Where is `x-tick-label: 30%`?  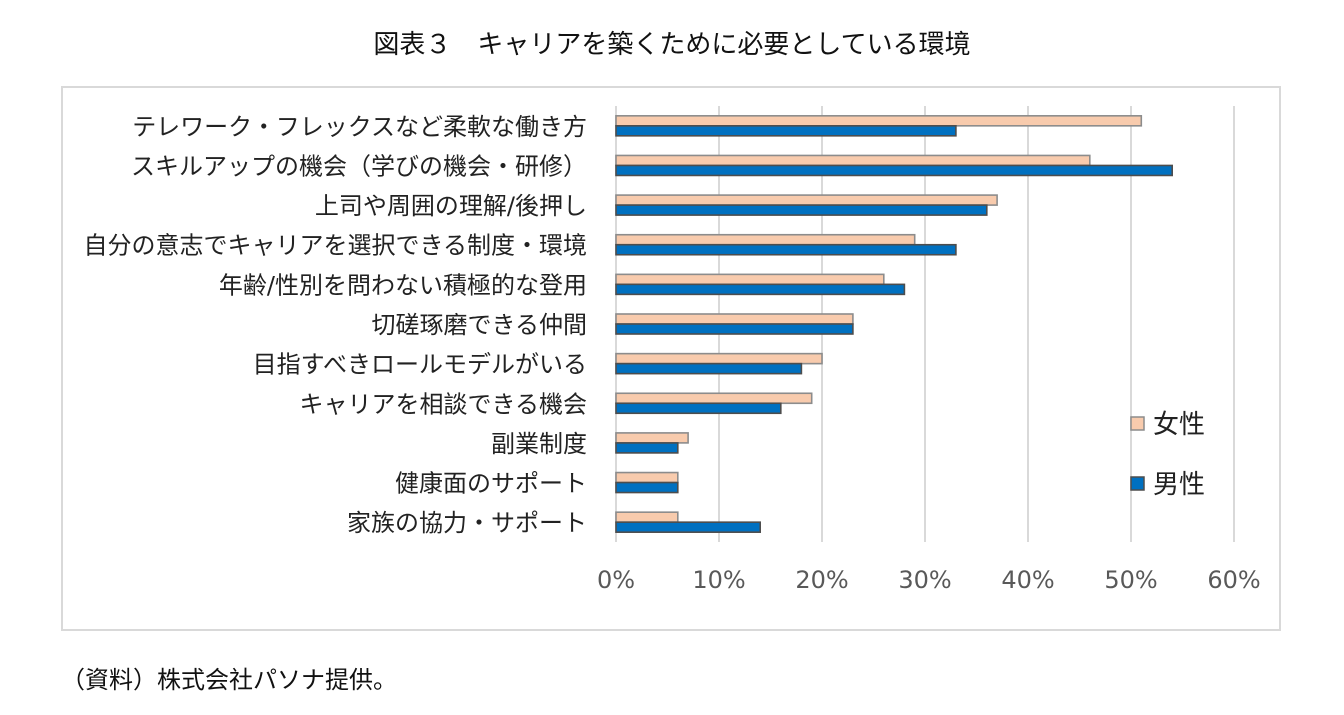 x-tick-label: 30% is located at coordinates (924, 580).